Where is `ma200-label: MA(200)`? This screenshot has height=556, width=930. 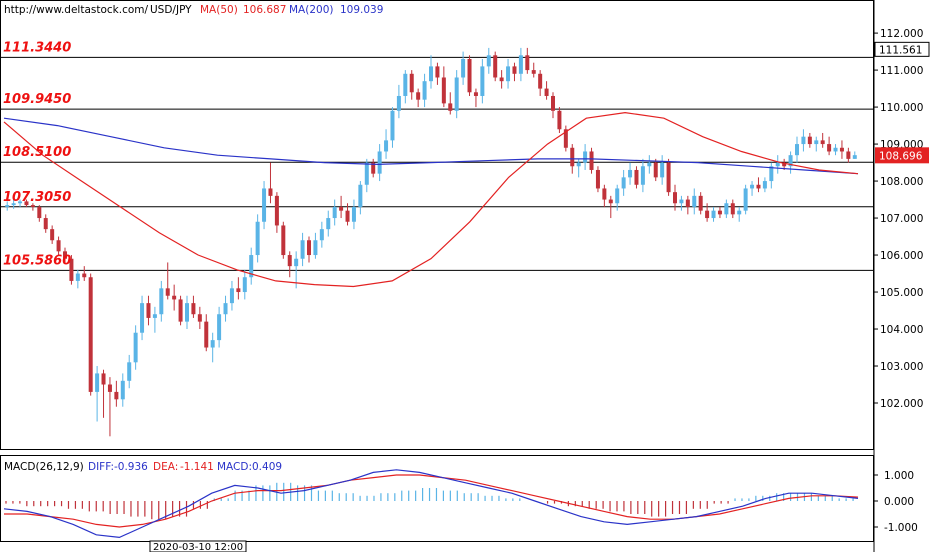
ma200-label: MA(200) is located at coordinates (311, 10).